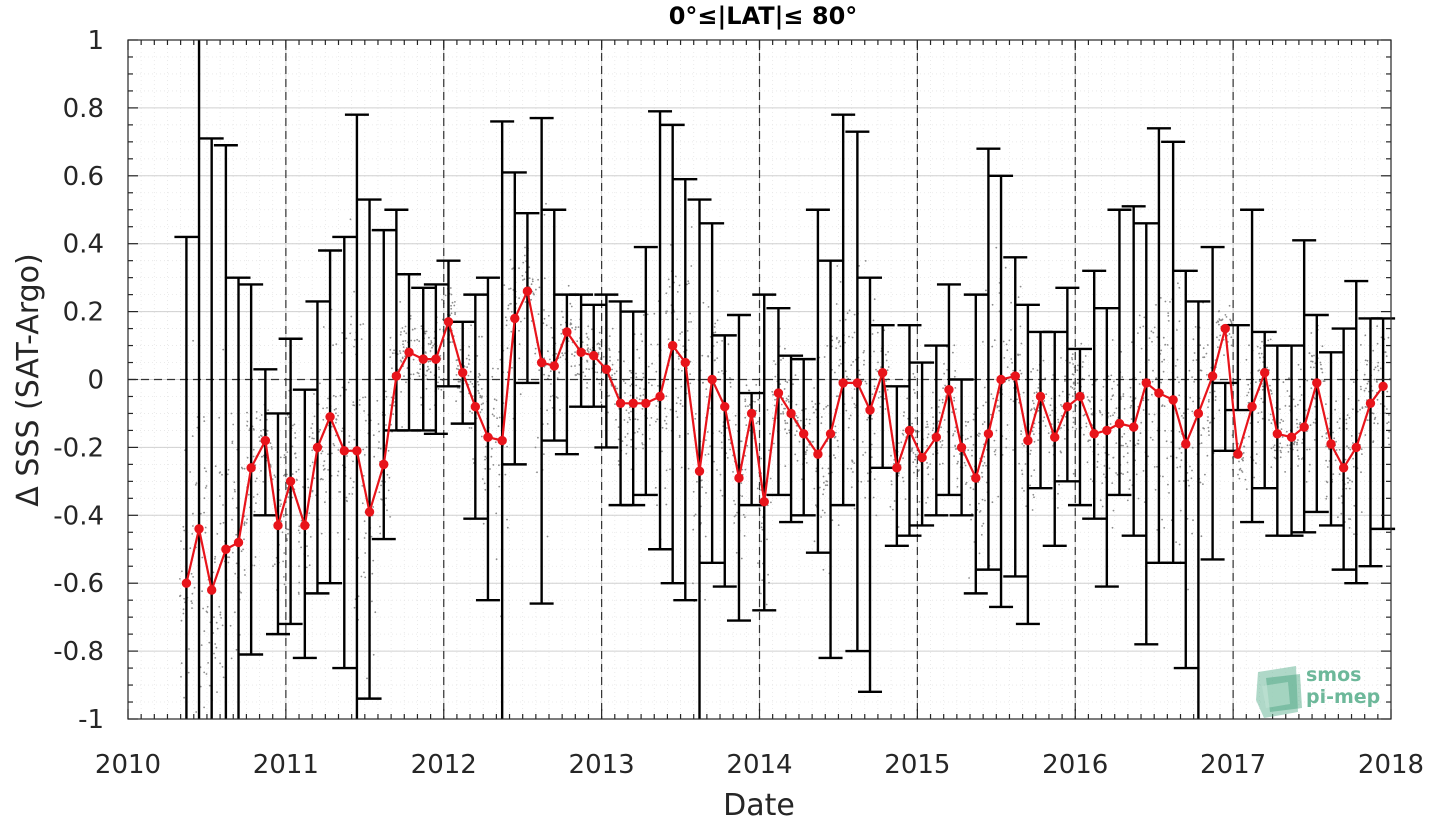 Image resolution: width=1431 pixels, height=818 pixels. I want to click on x-axis-title: Date, so click(759, 803).